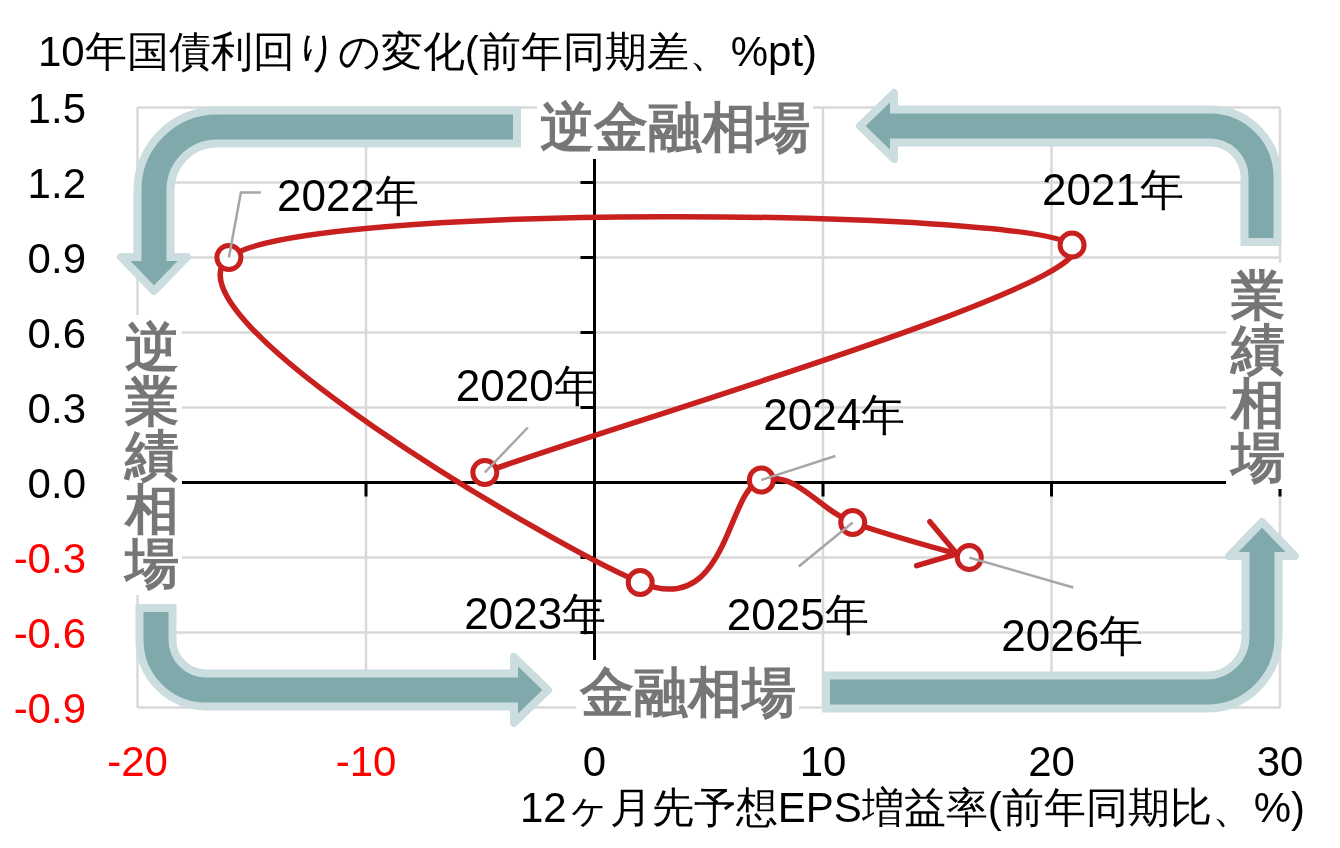 This screenshot has width=1340, height=848. Describe the element at coordinates (687, 692) in the screenshot. I see `annotation: 金融相場` at that location.